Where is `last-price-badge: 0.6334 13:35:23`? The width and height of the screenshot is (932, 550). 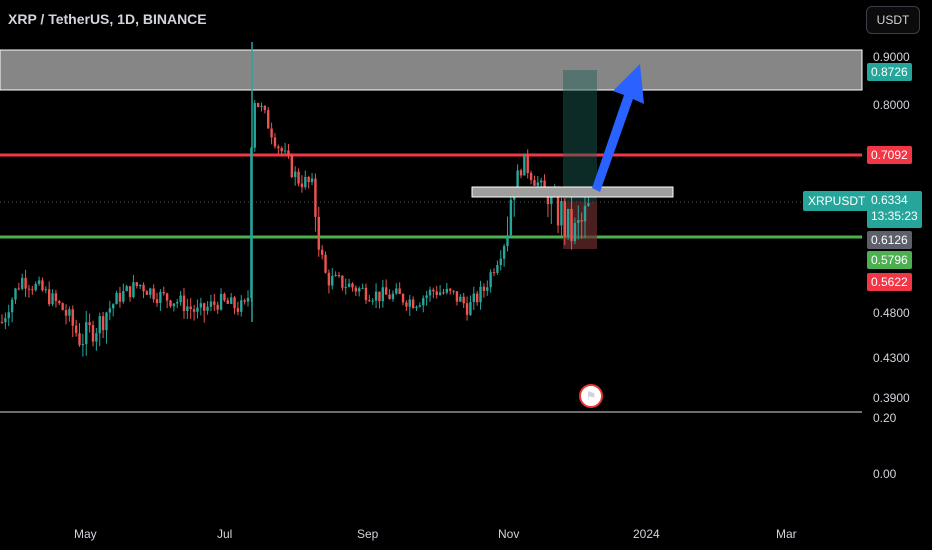 last-price-badge: 0.6334 13:35:23 is located at coordinates (894, 209).